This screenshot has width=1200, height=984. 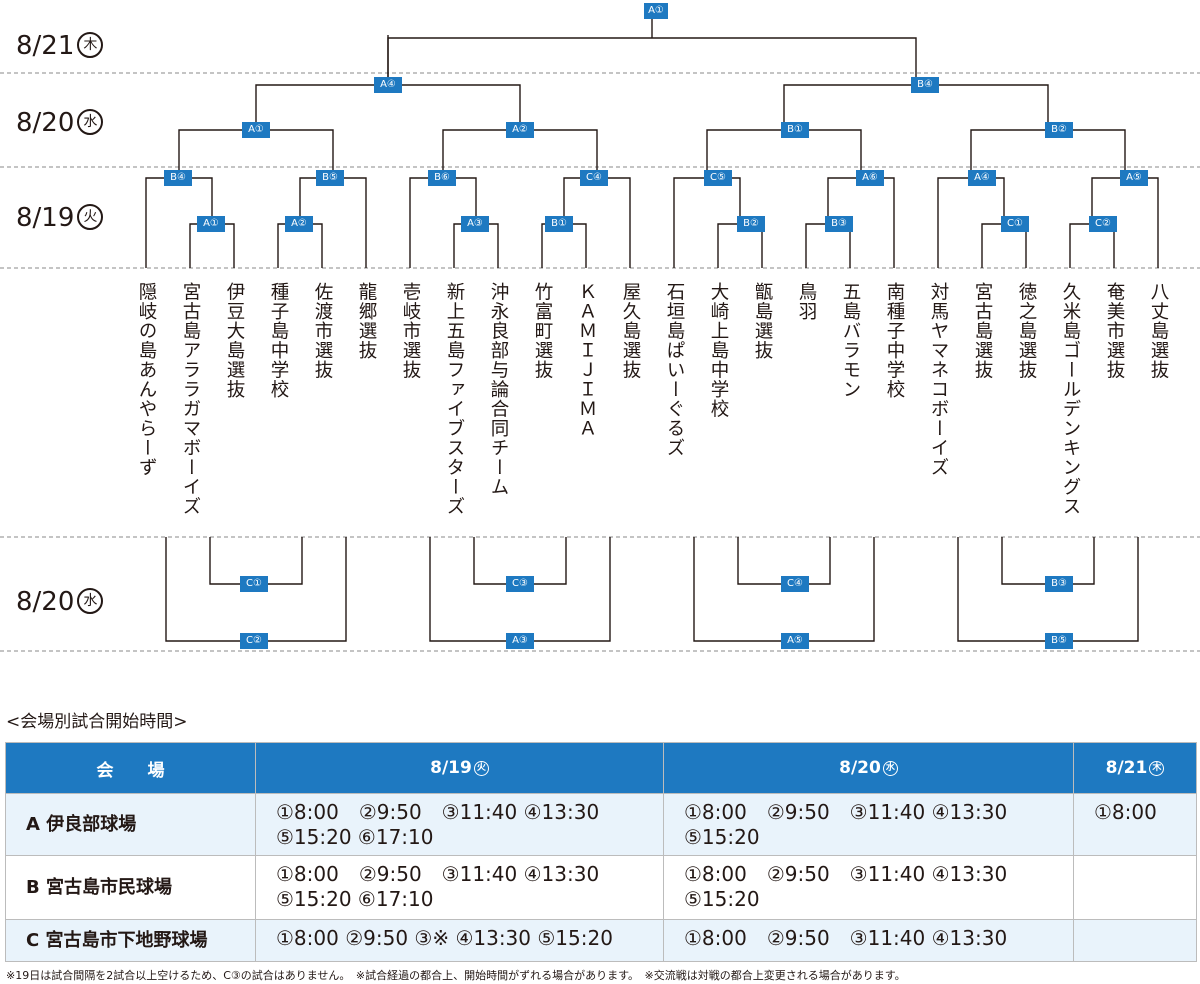 I want to click on team-name: 屋久島選抜, so click(x=630, y=331).